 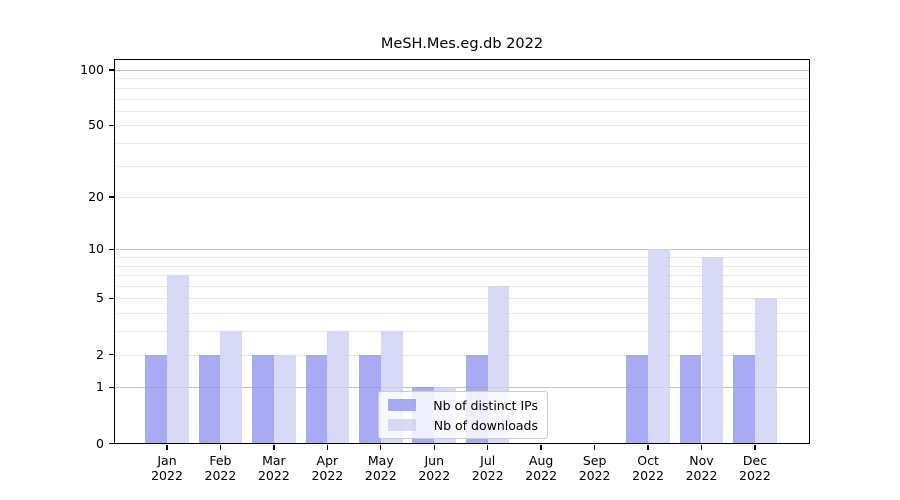 What do you see at coordinates (485, 405) in the screenshot?
I see `legend-label-distinct-ips: Nb of distinct IPs` at bounding box center [485, 405].